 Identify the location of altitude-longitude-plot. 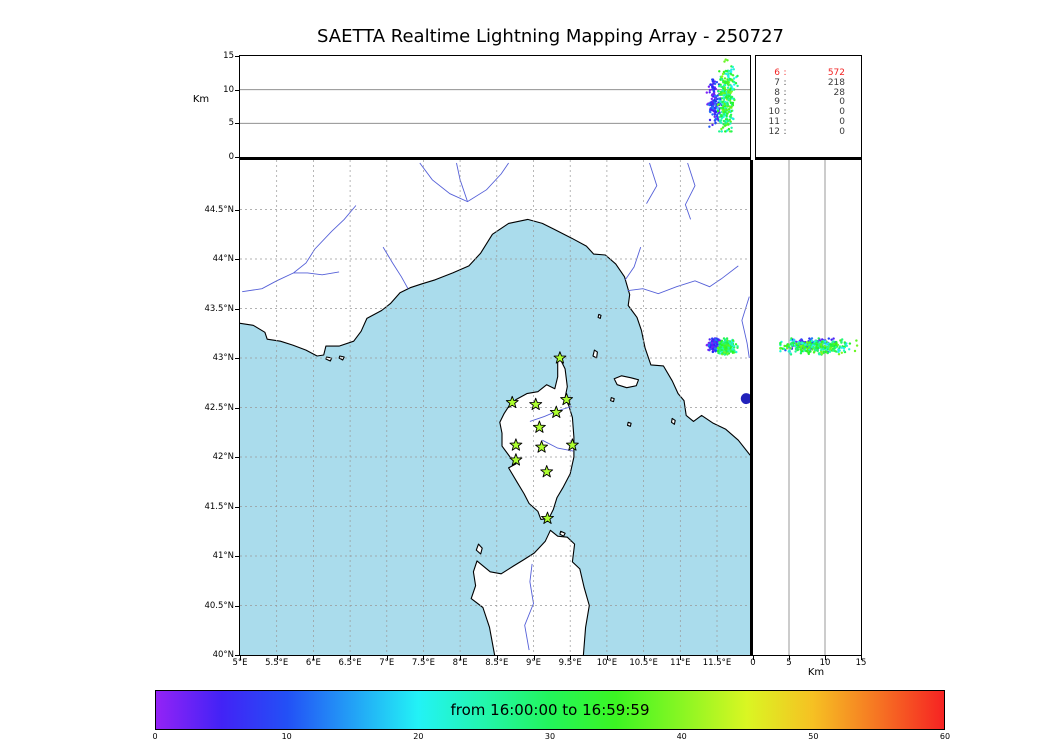
(495, 95).